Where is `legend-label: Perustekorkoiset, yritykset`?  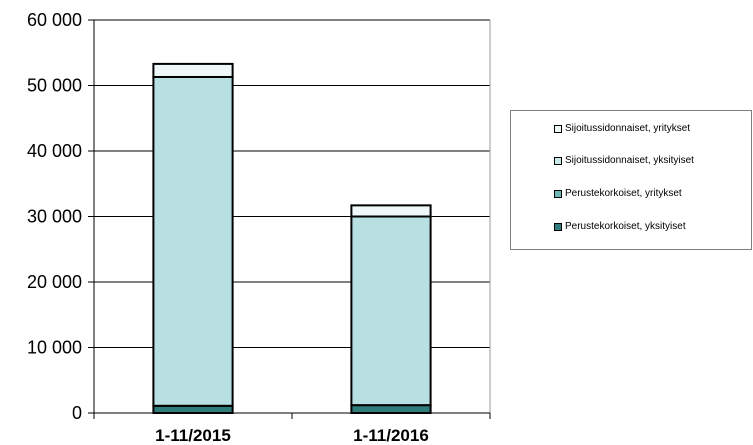
legend-label: Perustekorkoiset, yritykset is located at coordinates (623, 193).